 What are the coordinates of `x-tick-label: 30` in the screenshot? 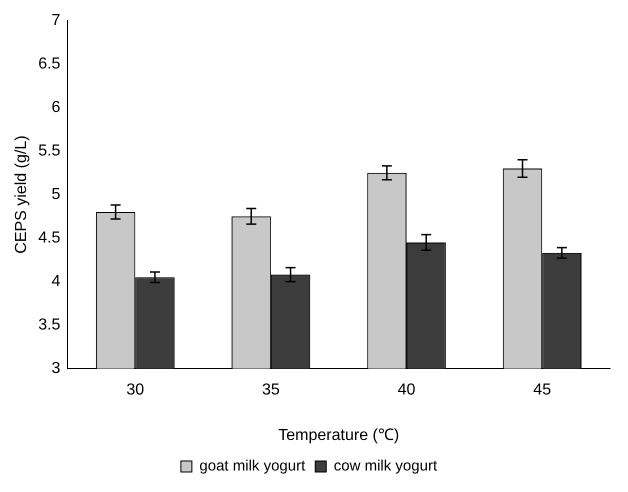 It's located at (135, 390).